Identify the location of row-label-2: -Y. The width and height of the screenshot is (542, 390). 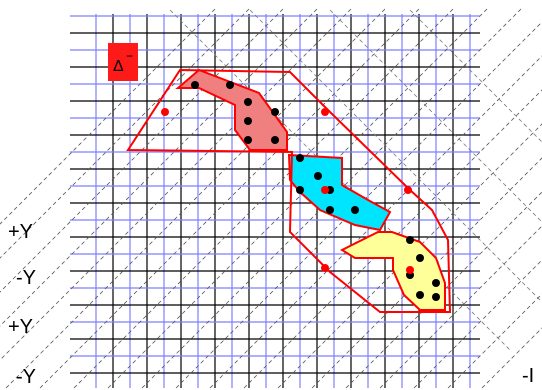
(26, 278).